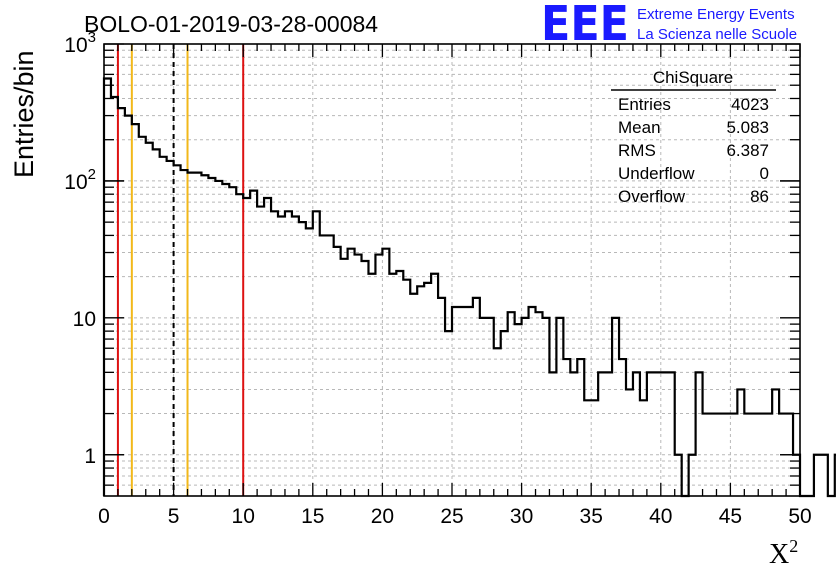  Describe the element at coordinates (451, 516) in the screenshot. I see `x-tick-label: 25` at that location.